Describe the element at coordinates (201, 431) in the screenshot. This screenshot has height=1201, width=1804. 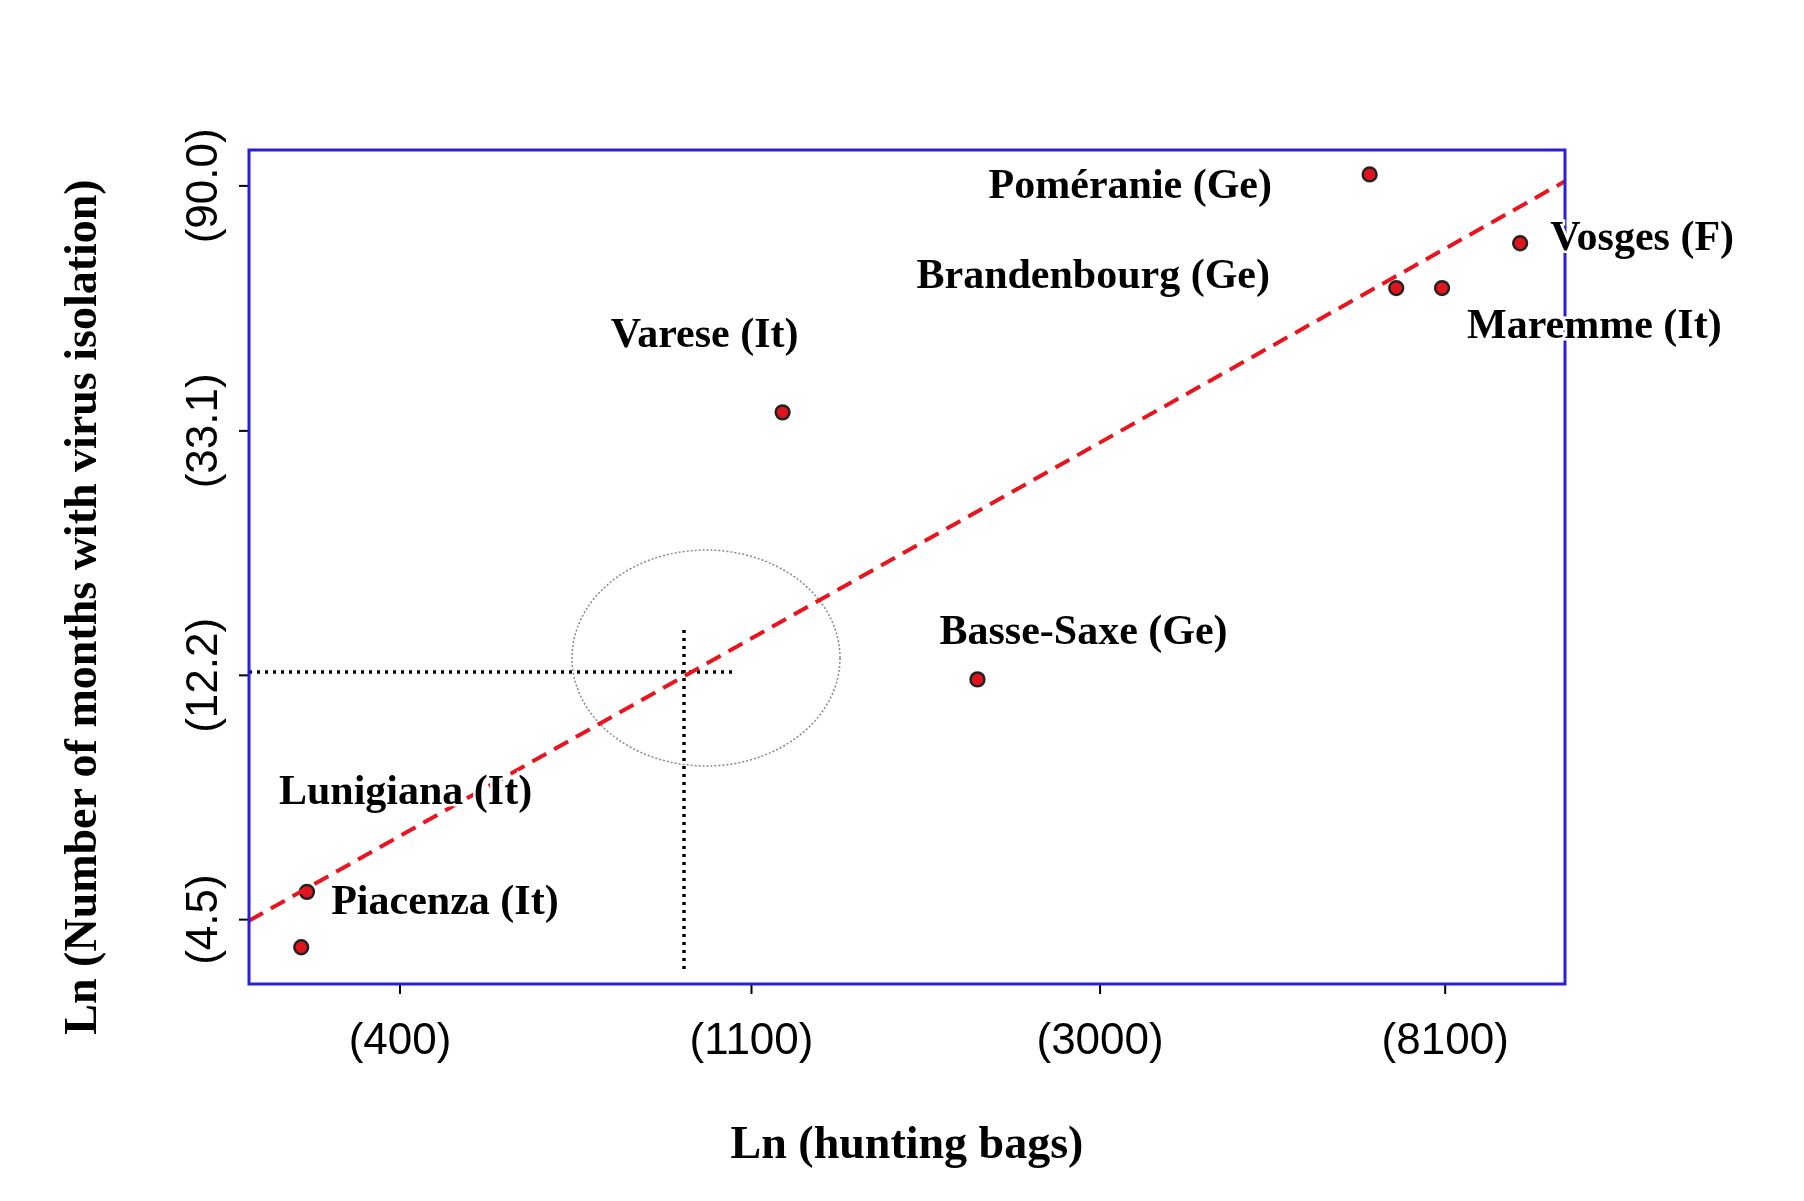
I see `y-tick-label: (33.1)` at that location.